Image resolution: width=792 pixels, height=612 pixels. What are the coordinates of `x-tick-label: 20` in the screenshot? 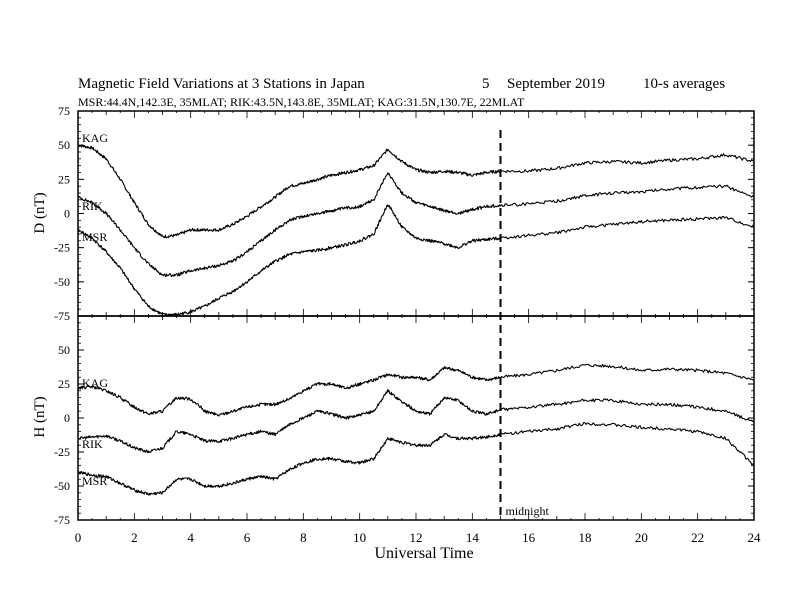 It's located at (641, 537).